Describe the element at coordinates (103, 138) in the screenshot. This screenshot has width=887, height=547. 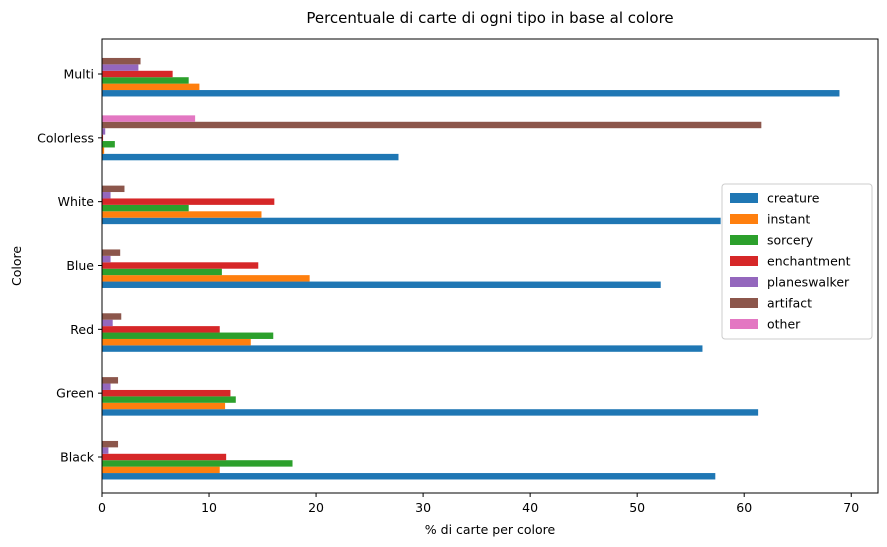
I see `bar-colorless-enchantment` at that location.